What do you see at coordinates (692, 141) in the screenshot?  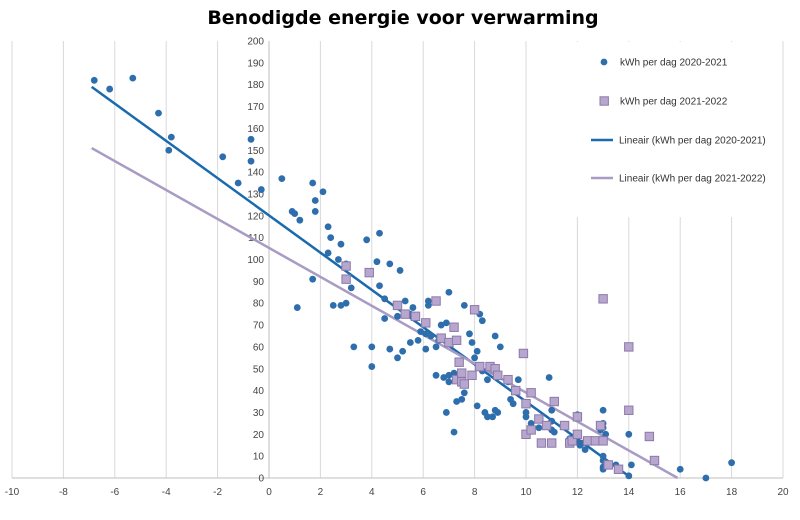 I see `legend-entry-label: Lineair (kWh per dag 2020-2021)` at bounding box center [692, 141].